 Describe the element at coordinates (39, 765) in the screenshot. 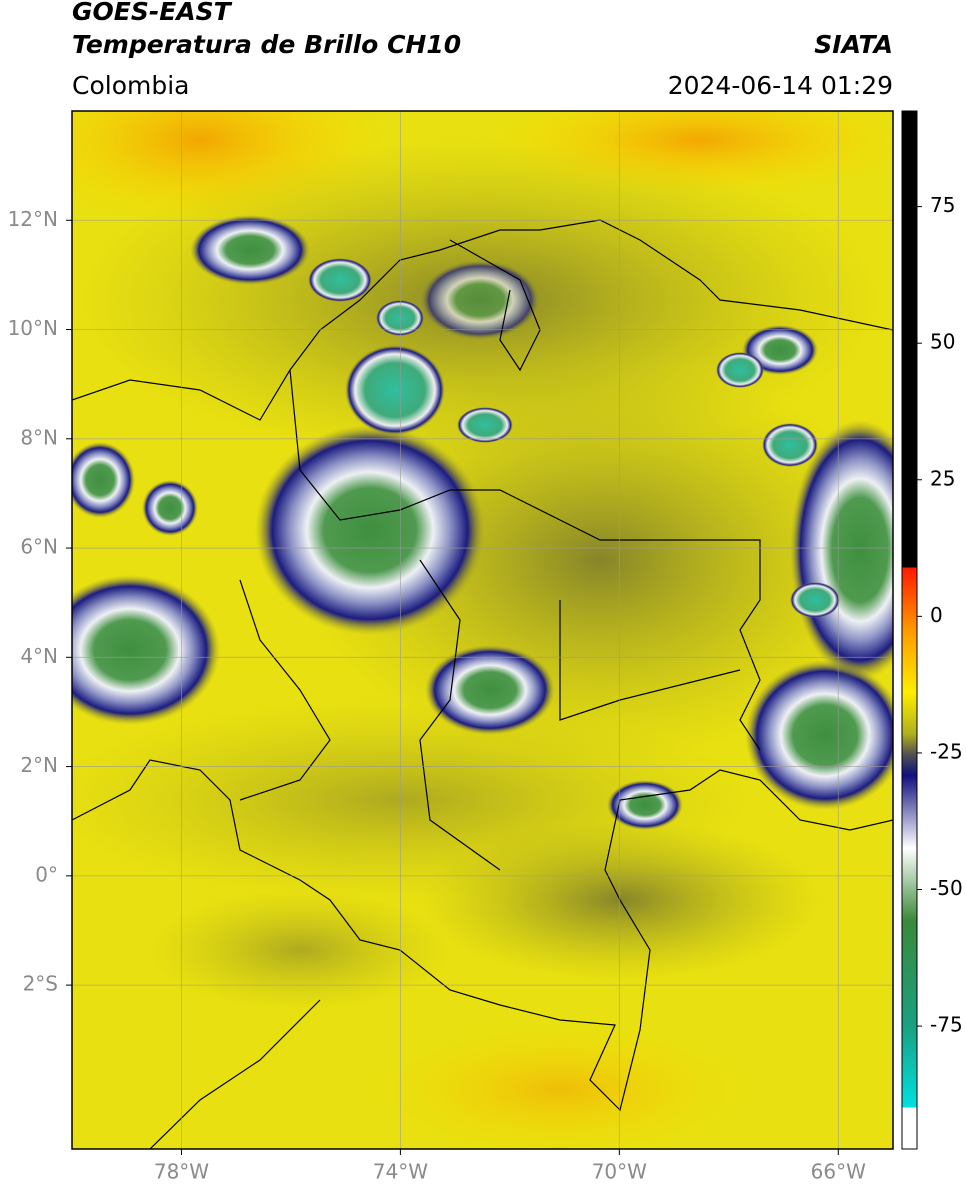

I see `y-tick-label: 2°N` at that location.